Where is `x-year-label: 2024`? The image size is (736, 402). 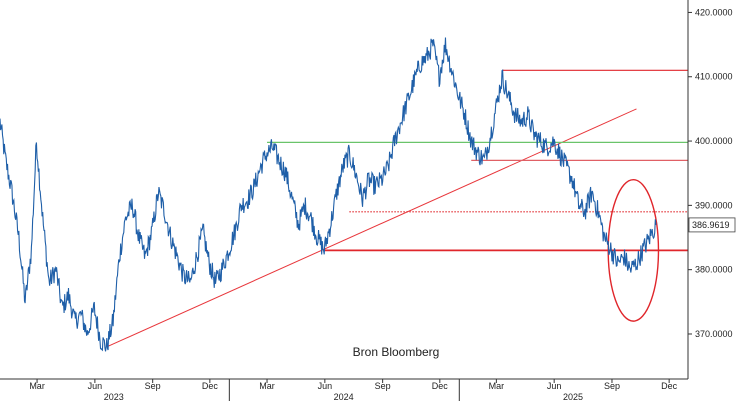 x-year-label: 2024 is located at coordinates (344, 397).